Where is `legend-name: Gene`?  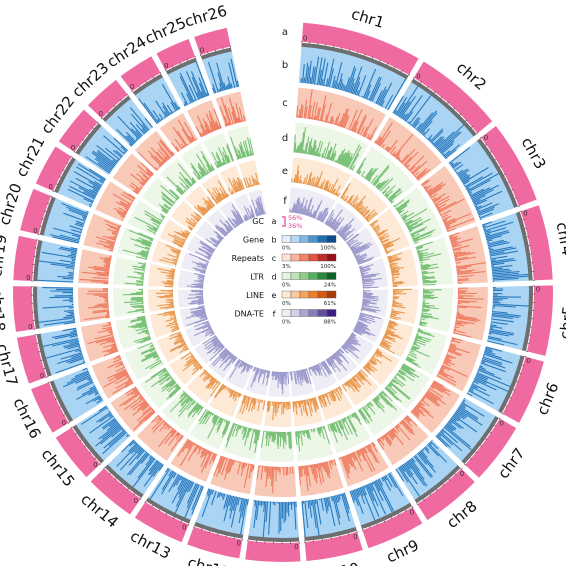 legend-name: Gene is located at coordinates (253, 240).